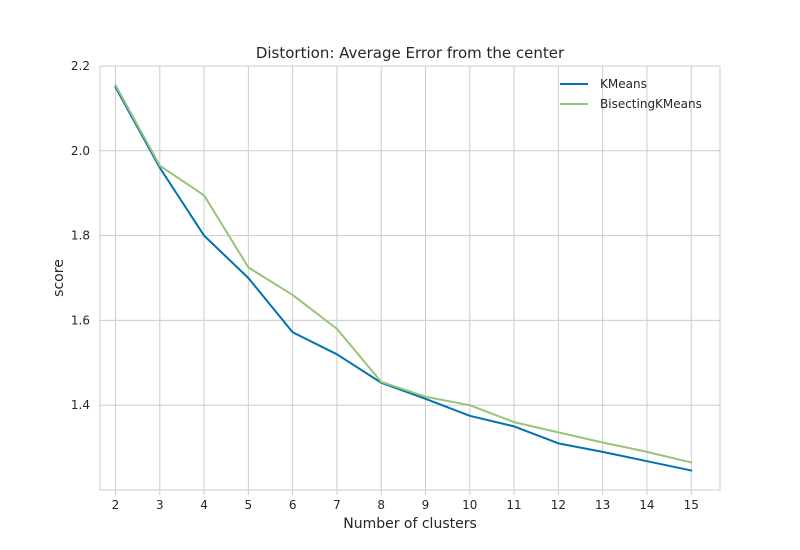 The height and width of the screenshot is (550, 800). Describe the element at coordinates (293, 505) in the screenshot. I see `x-tick-label: 6` at that location.